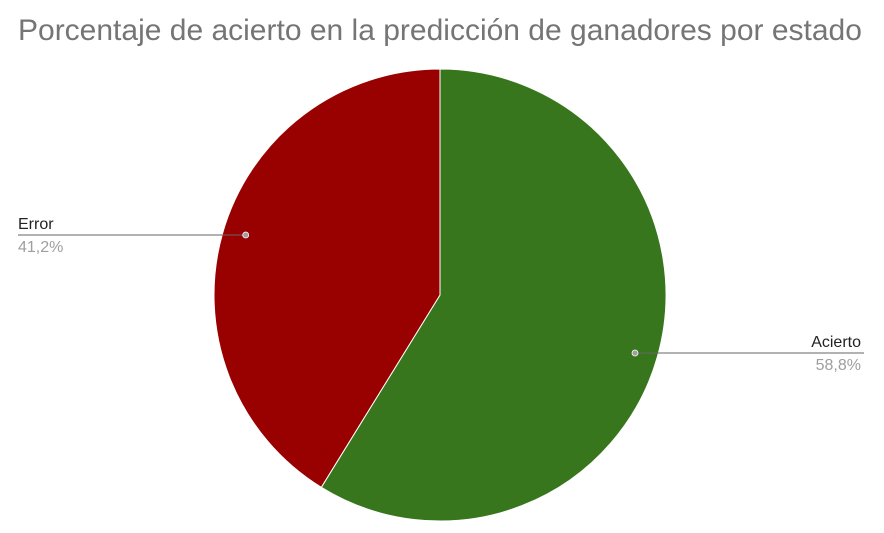 Image resolution: width=884 pixels, height=533 pixels. Describe the element at coordinates (635, 353) in the screenshot. I see `leader-dot-acierto` at that location.